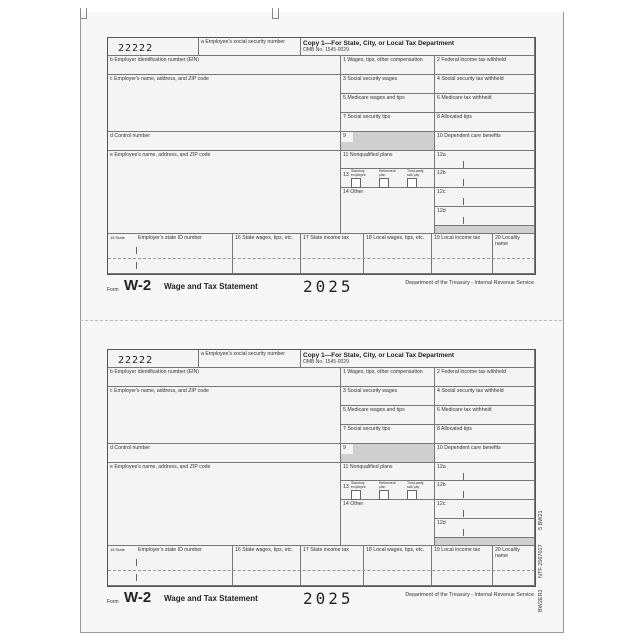 The height and width of the screenshot is (640, 640). Describe the element at coordinates (353, 192) in the screenshot. I see `box-label: 14 Other` at that location.